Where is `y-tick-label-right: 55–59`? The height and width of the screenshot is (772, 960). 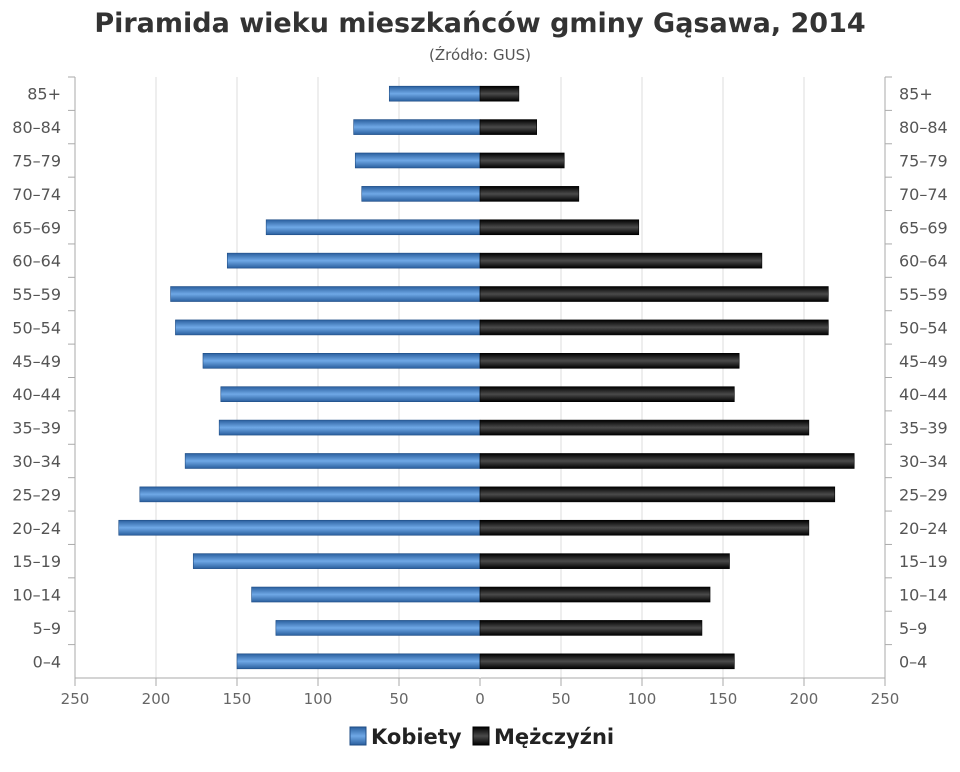 y-tick-label-right: 55–59 is located at coordinates (923, 294).